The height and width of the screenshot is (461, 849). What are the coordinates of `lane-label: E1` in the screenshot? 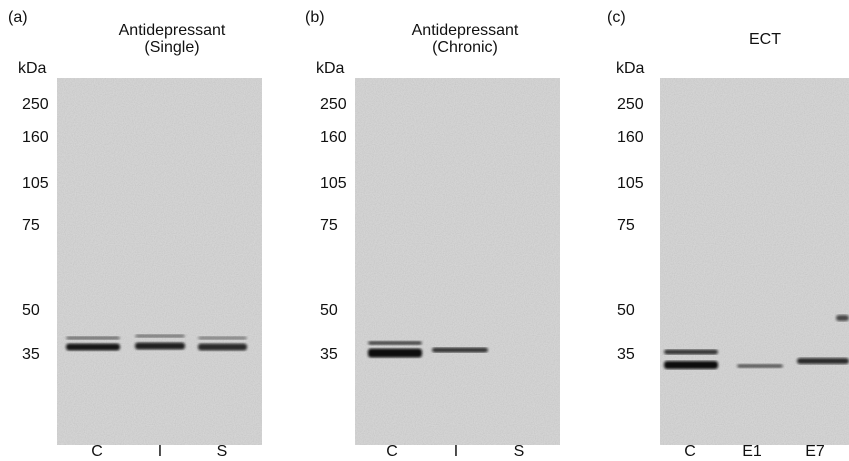 It's located at (752, 451).